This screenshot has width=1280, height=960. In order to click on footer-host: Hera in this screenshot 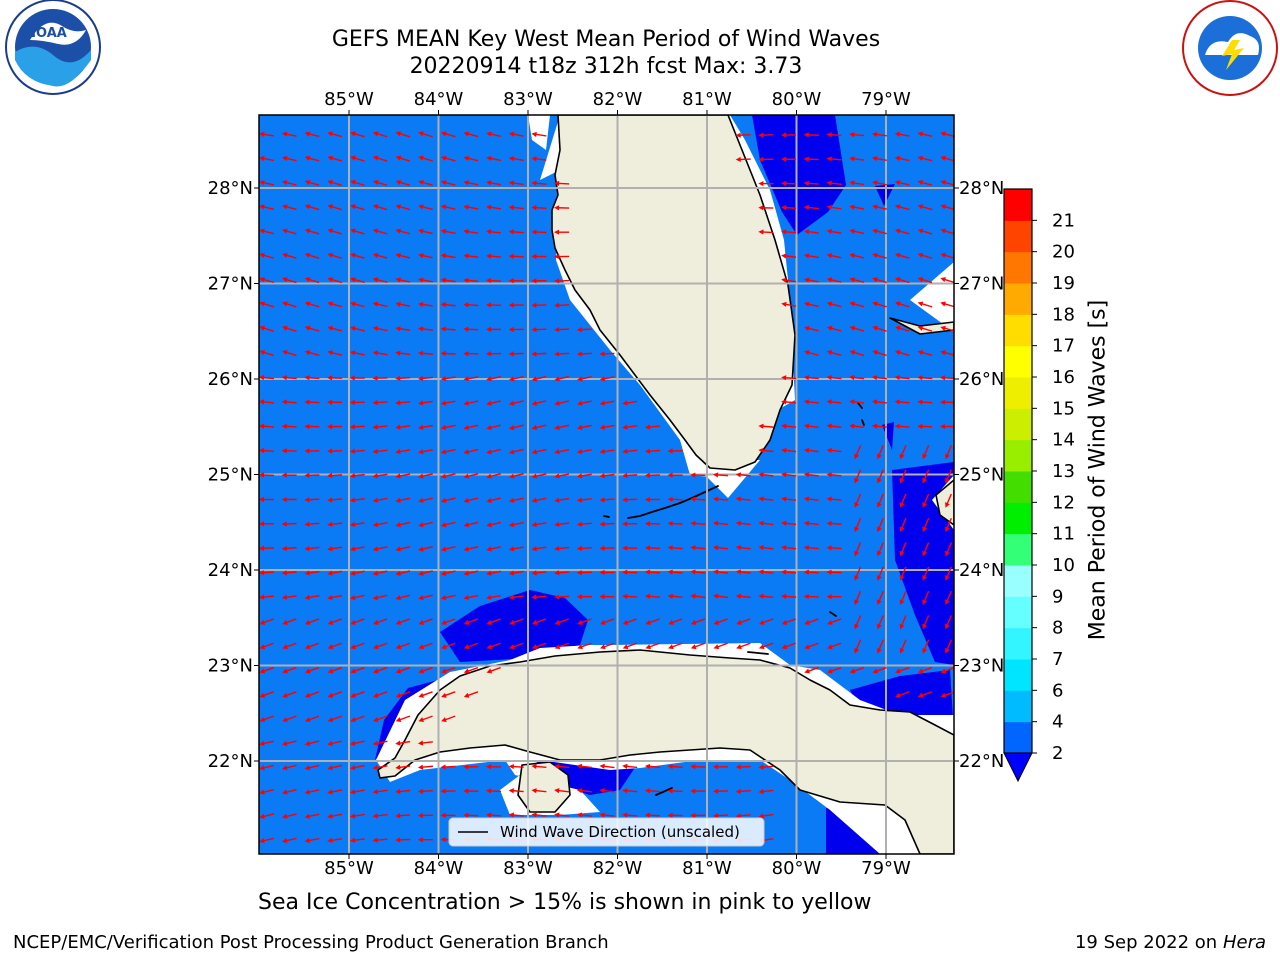, I will do `click(1244, 942)`.